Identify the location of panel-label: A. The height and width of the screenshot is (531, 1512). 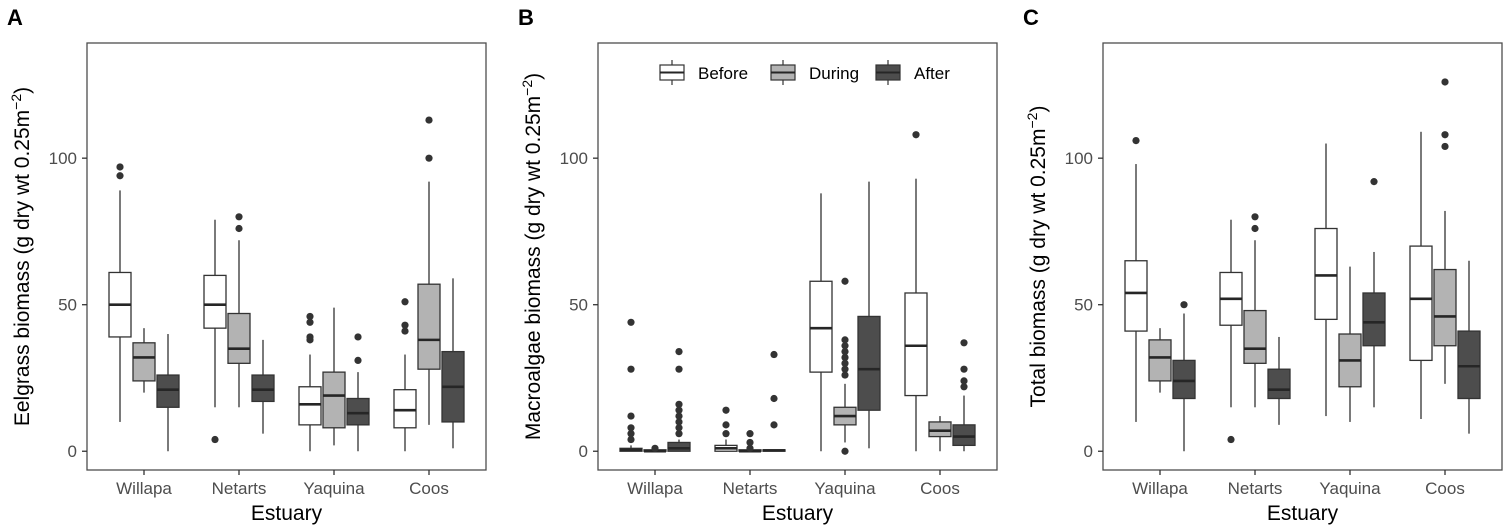
(15, 17).